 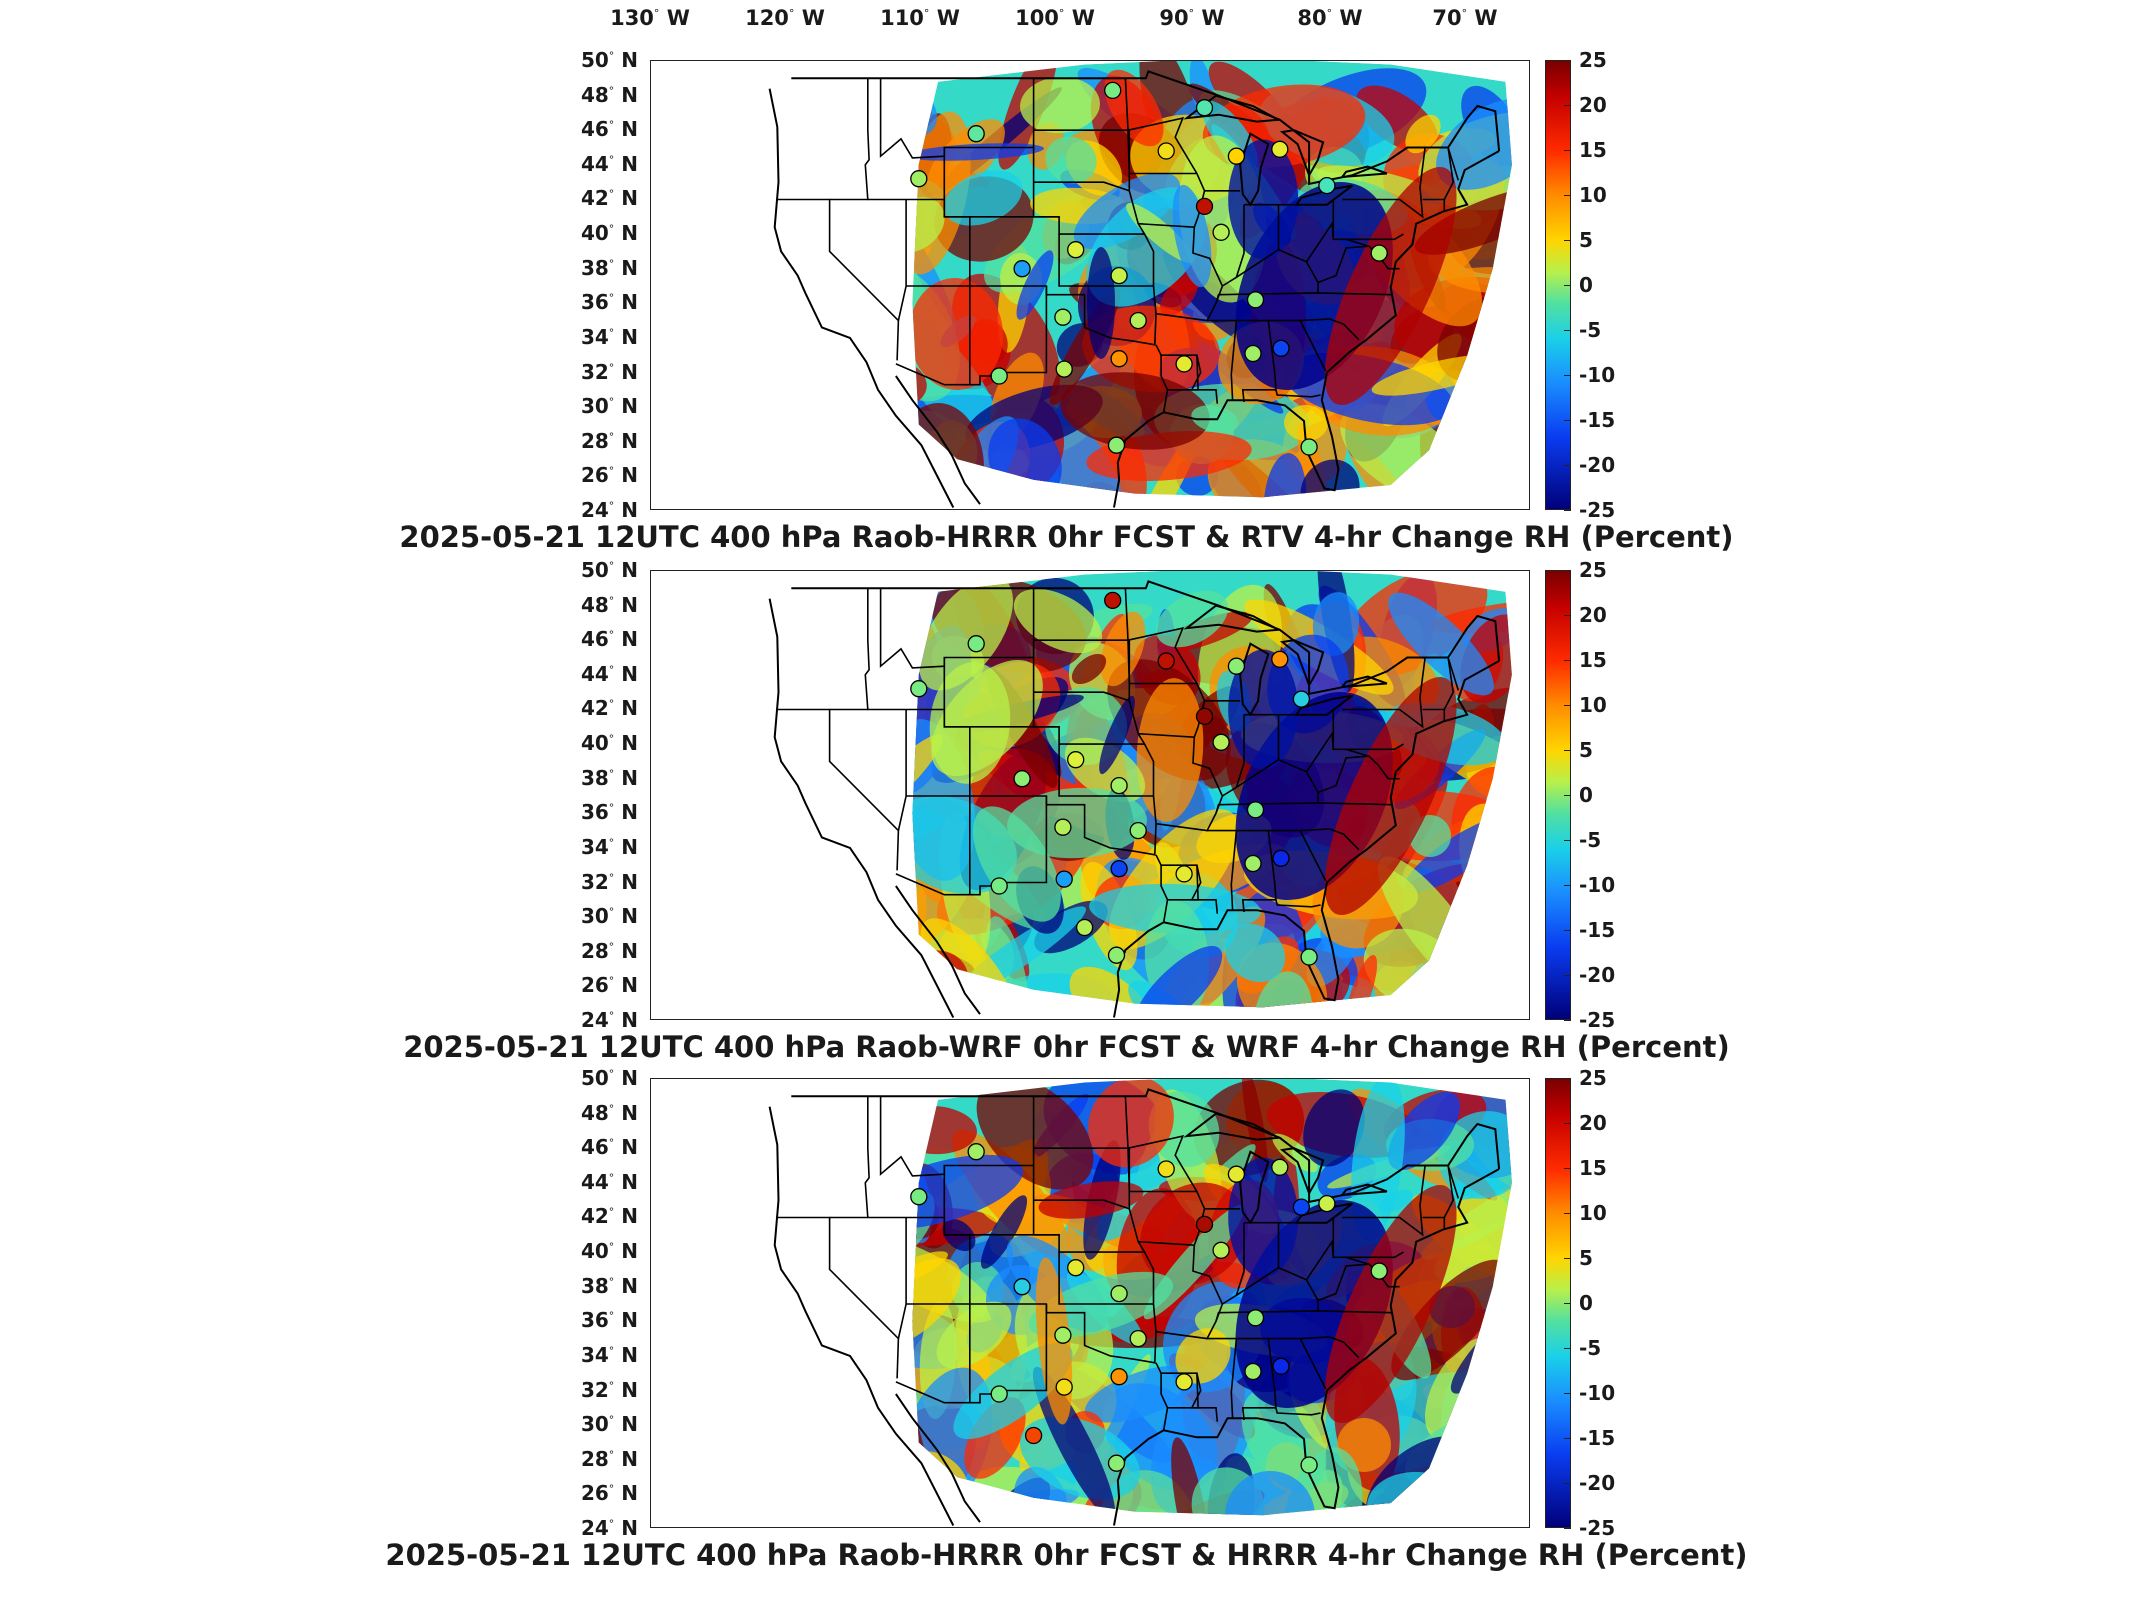 I want to click on latitude-degree: 40, so click(x=594, y=233).